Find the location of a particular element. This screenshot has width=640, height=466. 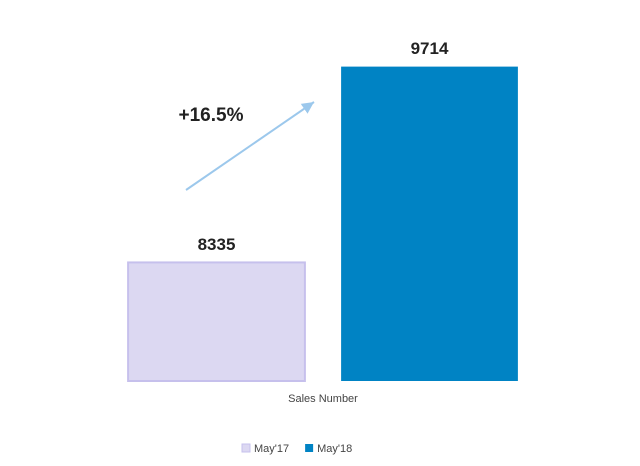

trend-arrow is located at coordinates (250, 146).